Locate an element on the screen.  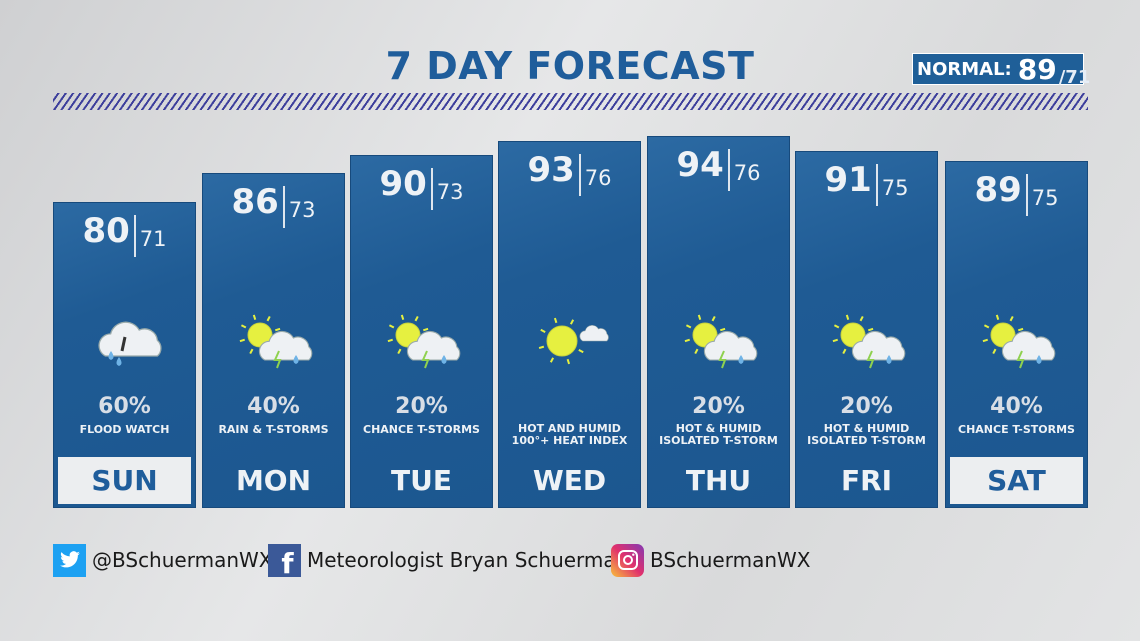
facebook-text: Meteorologist Bryan Schuerman is located at coordinates (468, 560).